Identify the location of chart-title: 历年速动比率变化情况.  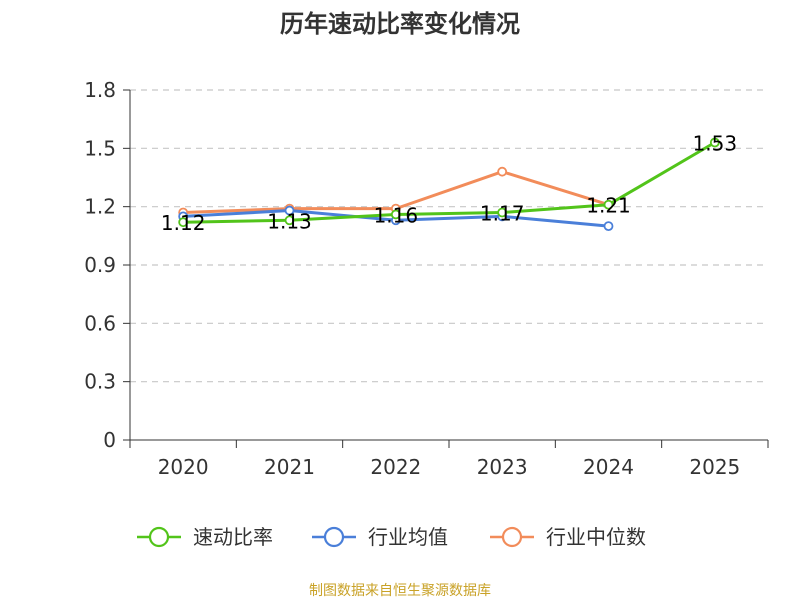
(400, 24).